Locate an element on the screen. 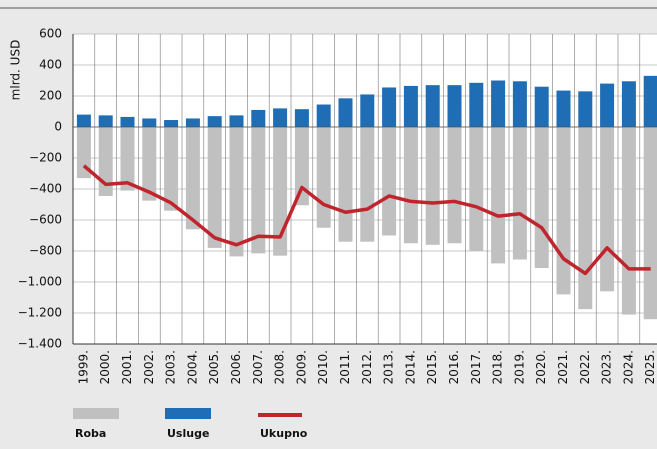 The height and width of the screenshot is (449, 657). y-tick-label: −1.000 is located at coordinates (40, 282).